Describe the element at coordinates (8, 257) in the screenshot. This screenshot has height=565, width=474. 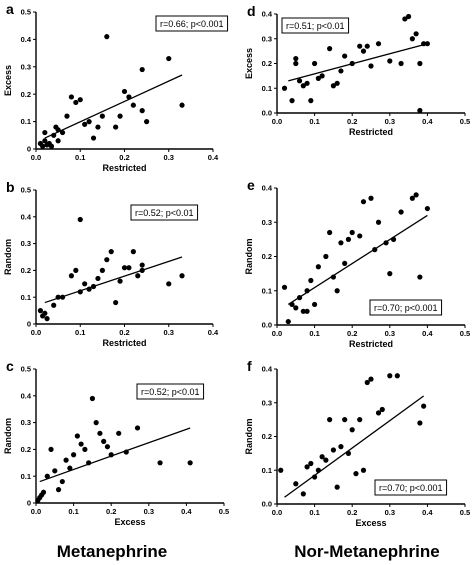
I see `y-axis-title: Random` at that location.